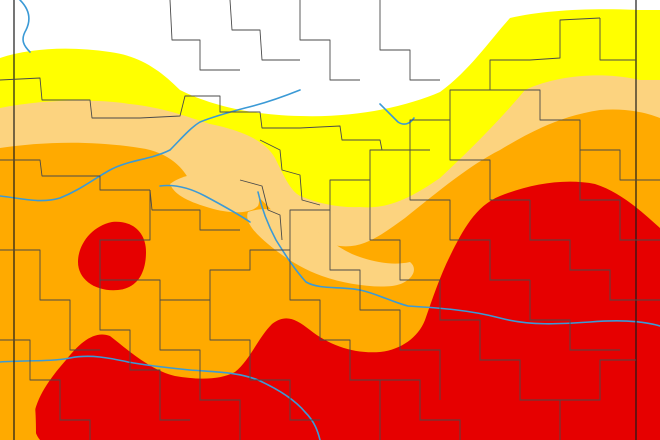  I want to click on river-platte, so click(150, 145).